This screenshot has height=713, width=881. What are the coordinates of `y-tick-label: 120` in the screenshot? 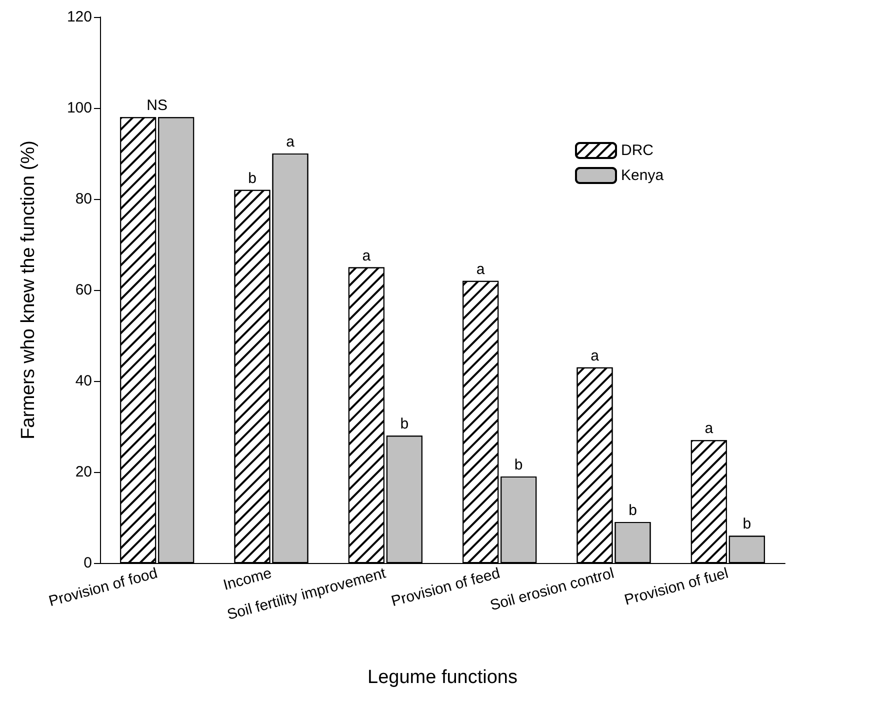 It's located at (79, 17).